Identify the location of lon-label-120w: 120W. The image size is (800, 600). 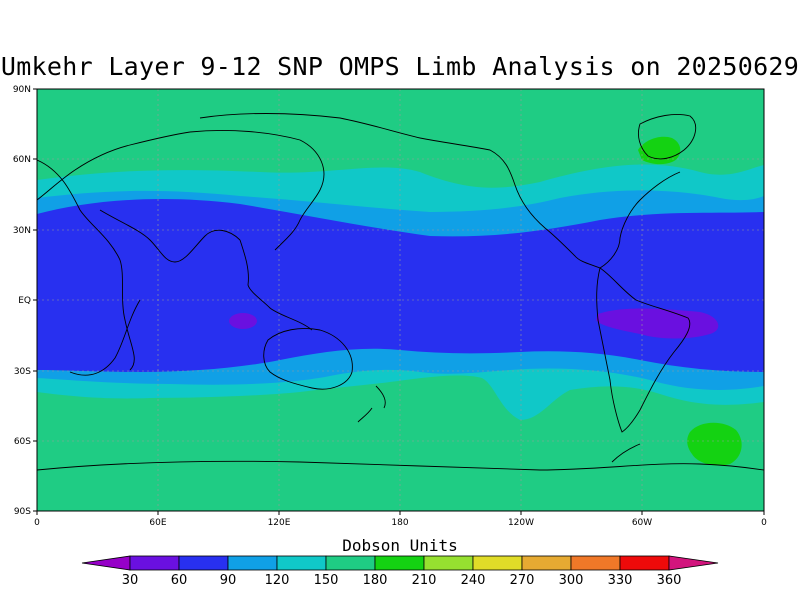
(521, 523).